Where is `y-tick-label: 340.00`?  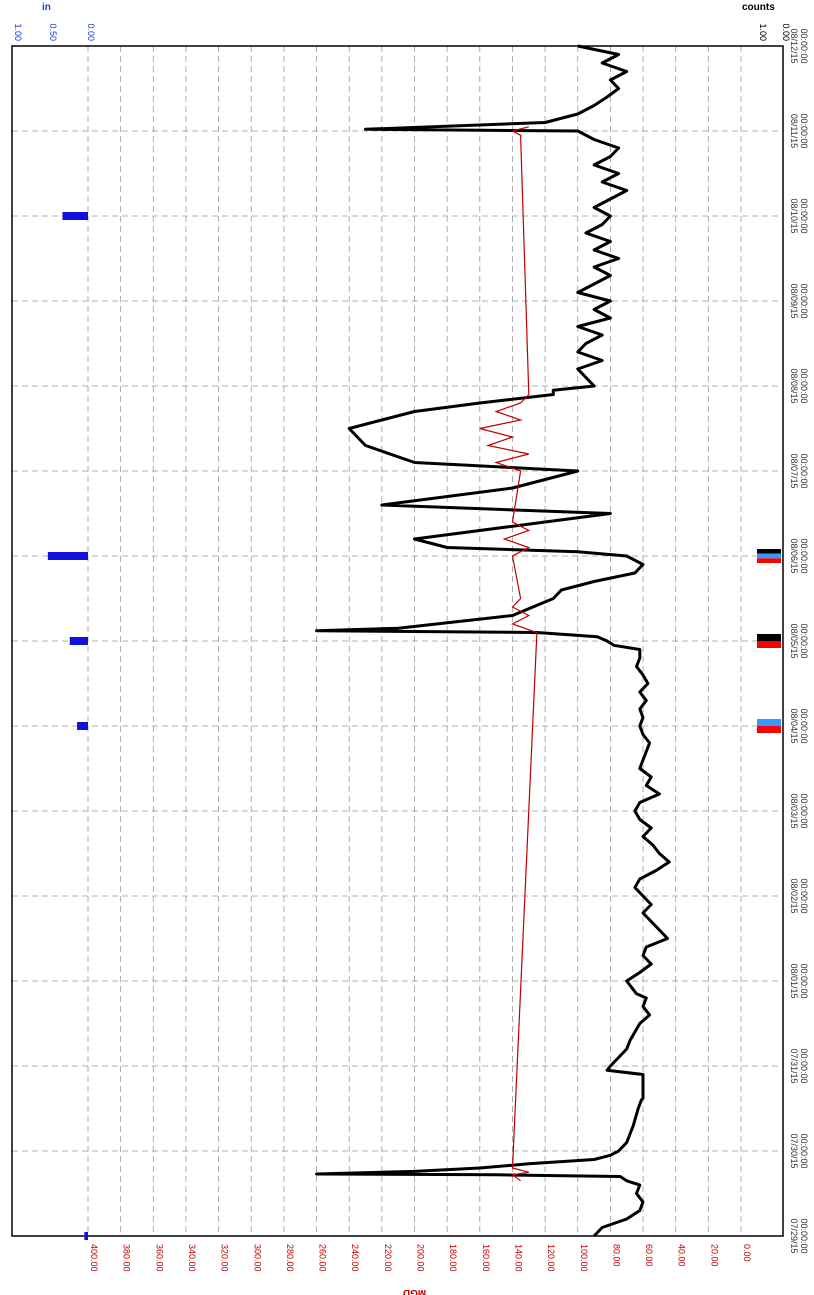 y-tick-label: 340.00 is located at coordinates (192, 1258).